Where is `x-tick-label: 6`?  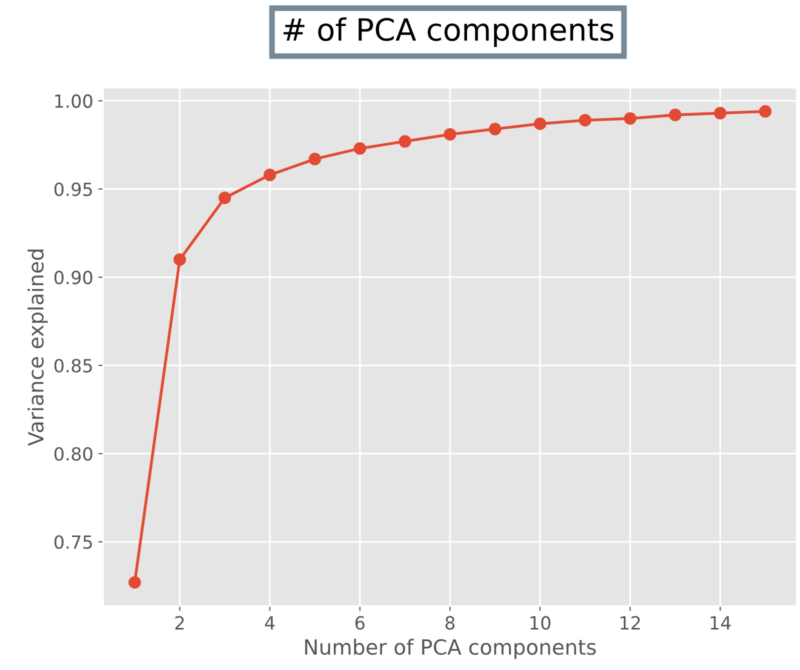
x-tick-label: 6 is located at coordinates (360, 623).